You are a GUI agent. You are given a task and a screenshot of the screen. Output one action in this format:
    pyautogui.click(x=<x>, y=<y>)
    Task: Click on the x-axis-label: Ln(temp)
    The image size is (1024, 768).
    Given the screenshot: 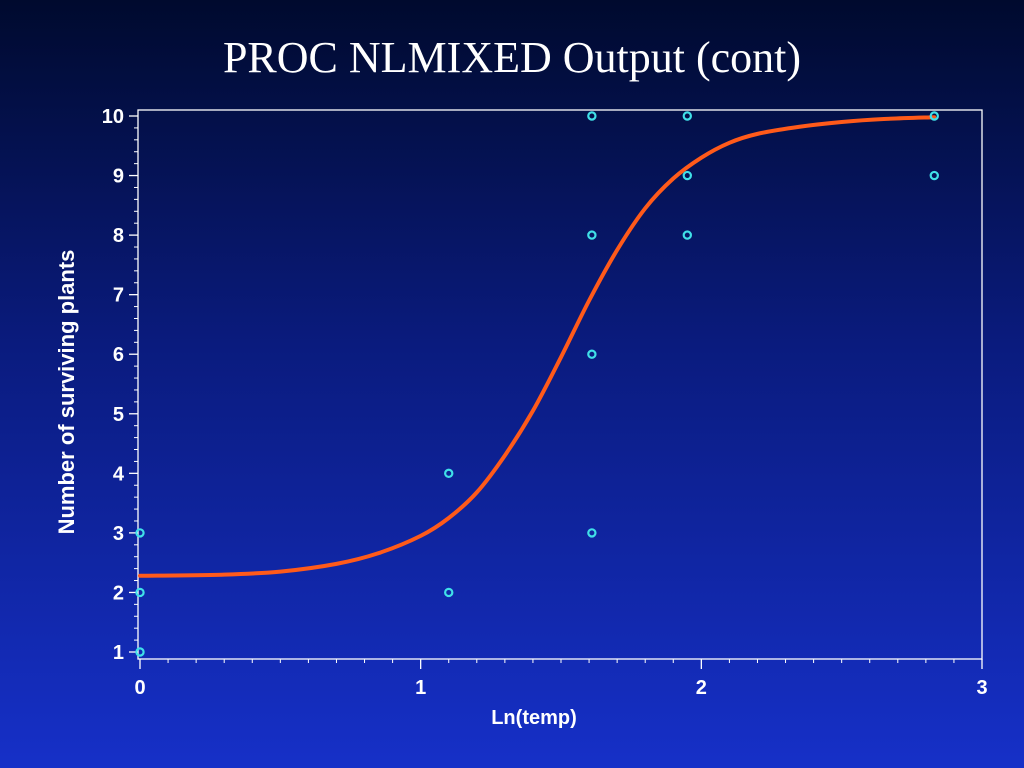 What is the action you would take?
    pyautogui.click(x=534, y=718)
    